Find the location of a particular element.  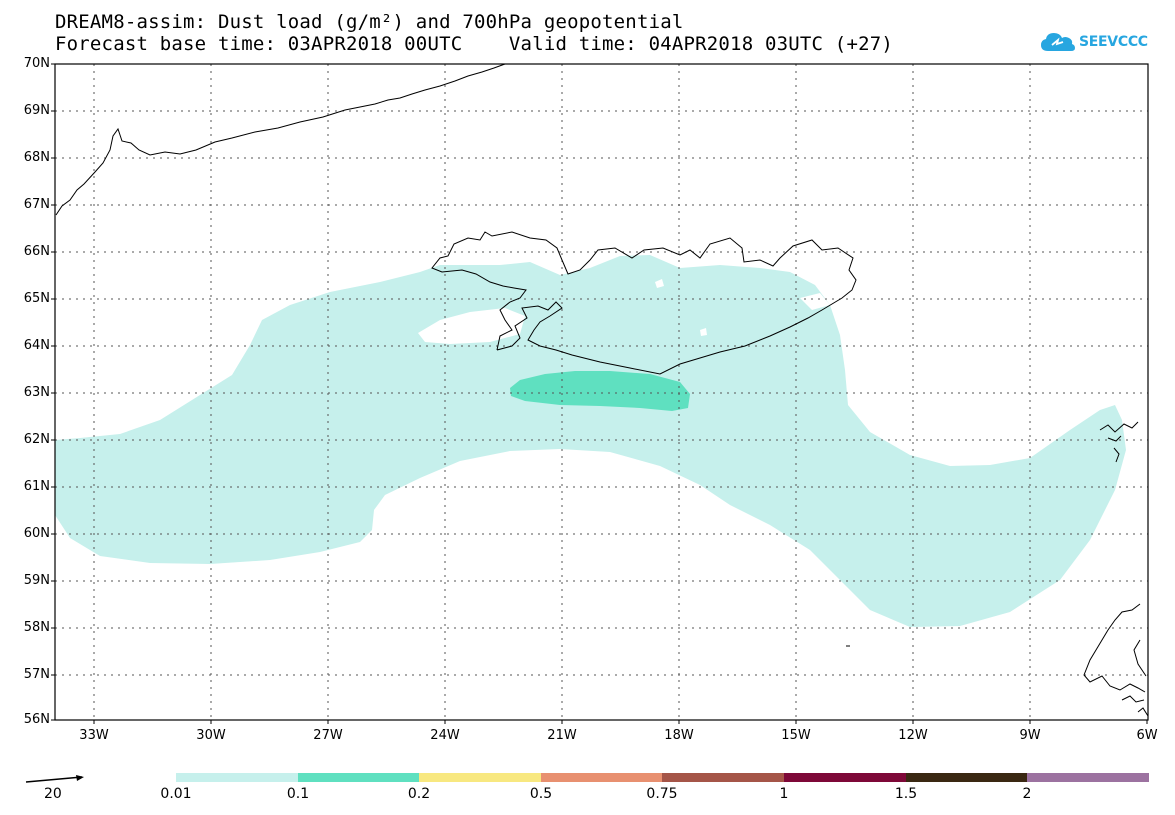

lat-label: 68N is located at coordinates (36, 157).